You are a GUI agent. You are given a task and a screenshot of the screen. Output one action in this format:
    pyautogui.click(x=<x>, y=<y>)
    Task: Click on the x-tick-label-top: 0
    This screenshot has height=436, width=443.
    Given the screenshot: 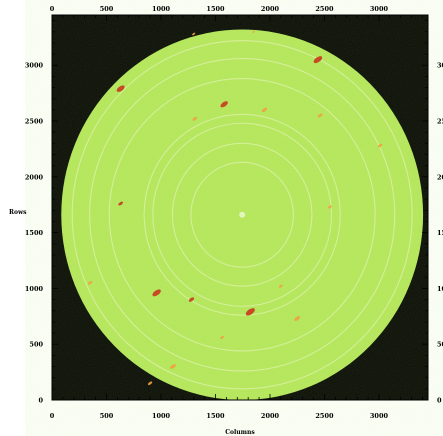 What is the action you would take?
    pyautogui.click(x=52, y=9)
    